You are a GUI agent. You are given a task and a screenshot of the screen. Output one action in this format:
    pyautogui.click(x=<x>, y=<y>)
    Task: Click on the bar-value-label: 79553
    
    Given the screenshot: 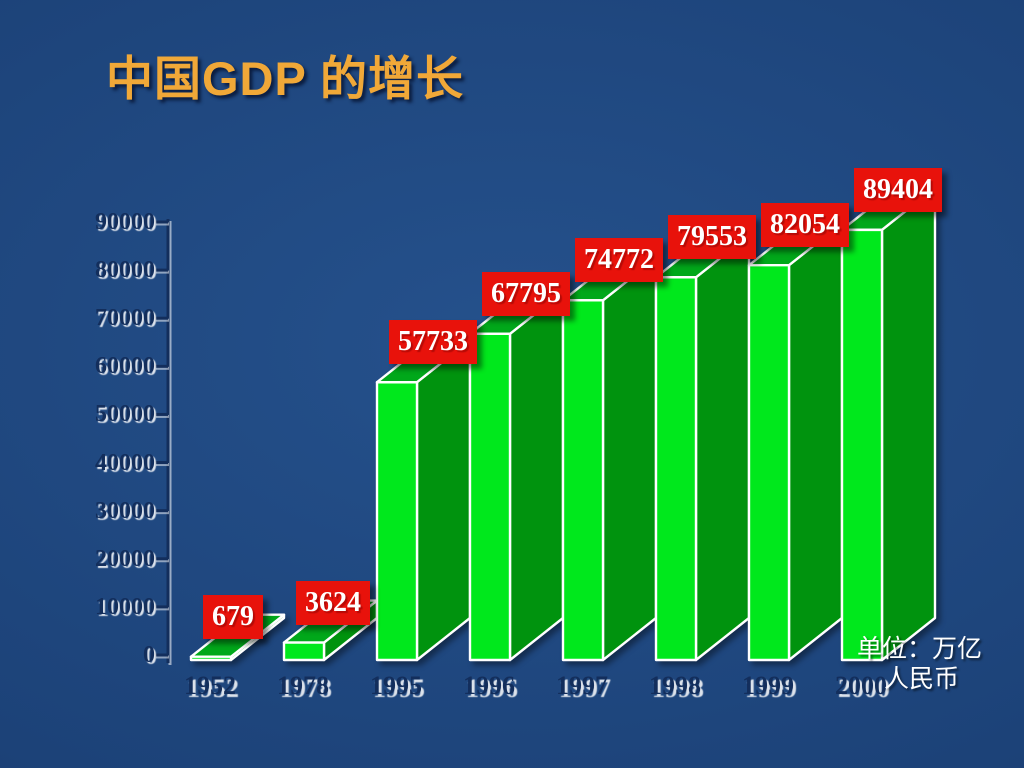 What is the action you would take?
    pyautogui.click(x=712, y=237)
    